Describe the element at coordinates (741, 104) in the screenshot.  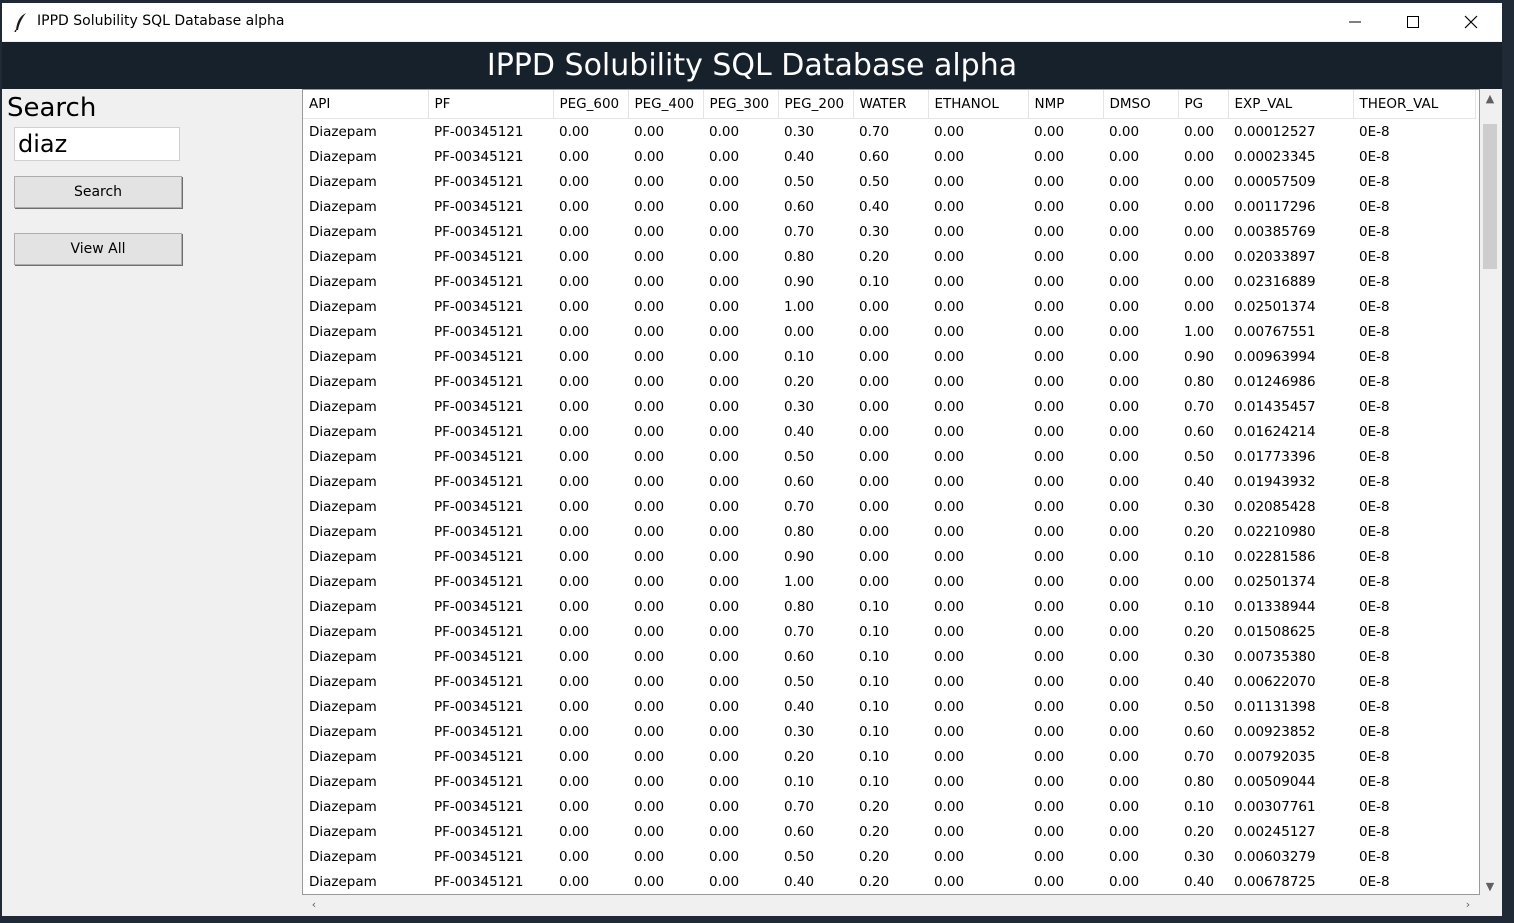
I see `column-header: PEG_300` at that location.